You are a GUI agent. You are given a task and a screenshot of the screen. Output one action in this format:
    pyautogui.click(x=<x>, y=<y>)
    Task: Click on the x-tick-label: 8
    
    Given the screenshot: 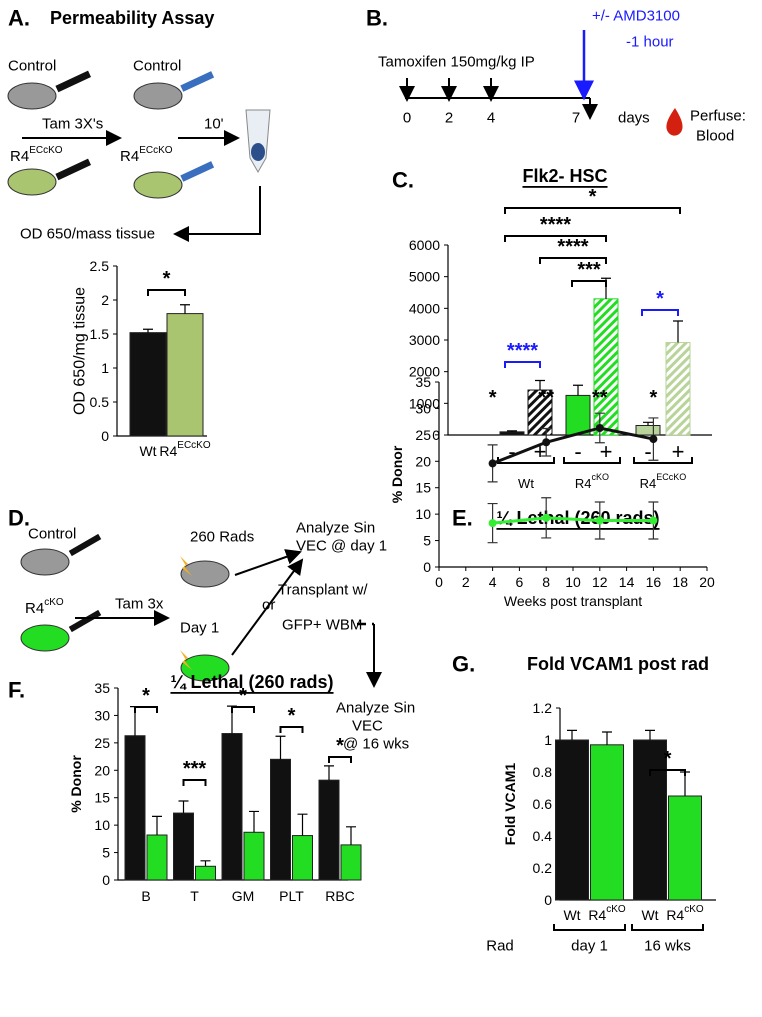 What is the action you would take?
    pyautogui.click(x=546, y=582)
    